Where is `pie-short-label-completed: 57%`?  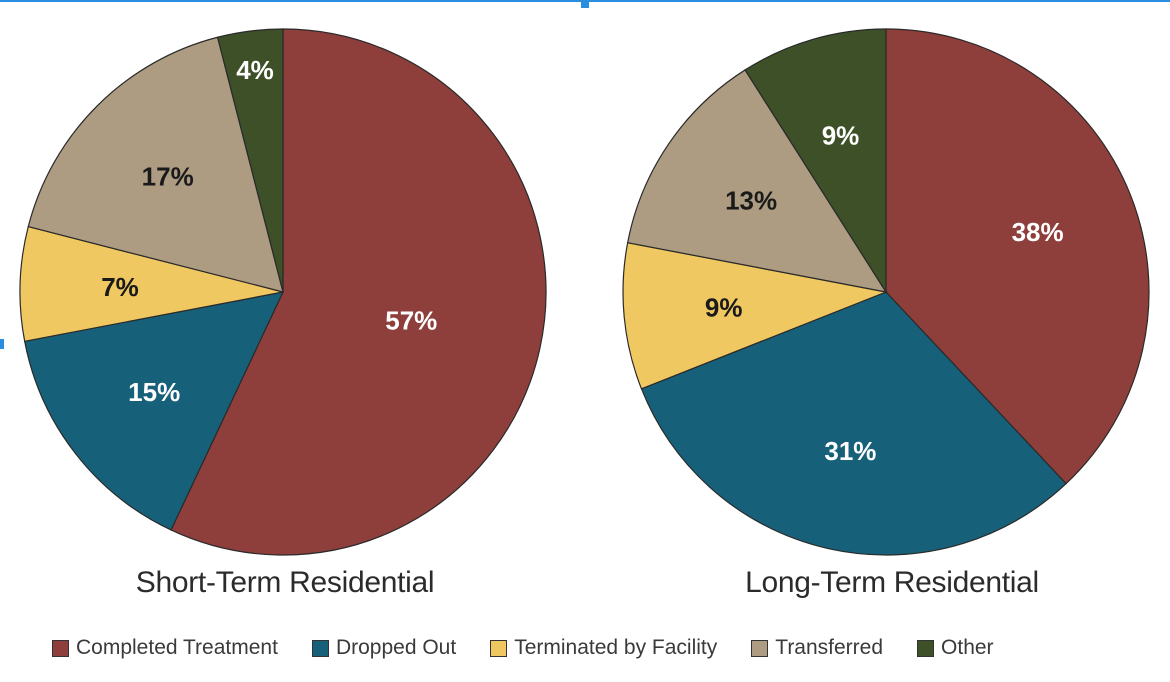
pie-short-label-completed: 57% is located at coordinates (411, 321).